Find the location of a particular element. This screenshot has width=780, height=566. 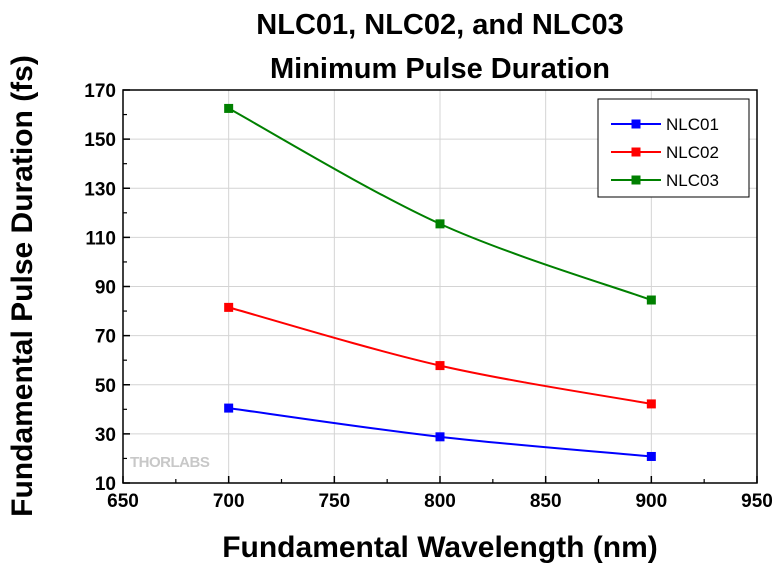

chart-title-line-1: NLC01, NLC02, and NLC03 is located at coordinates (439, 25).